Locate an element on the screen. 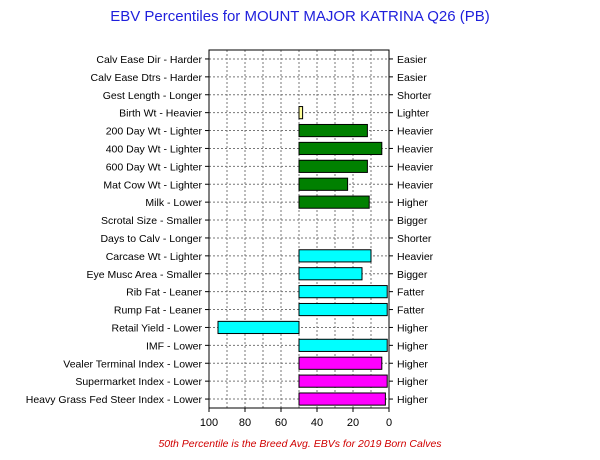 The height and width of the screenshot is (460, 600). category-label: 200 Day Wt - Lighter is located at coordinates (154, 132).